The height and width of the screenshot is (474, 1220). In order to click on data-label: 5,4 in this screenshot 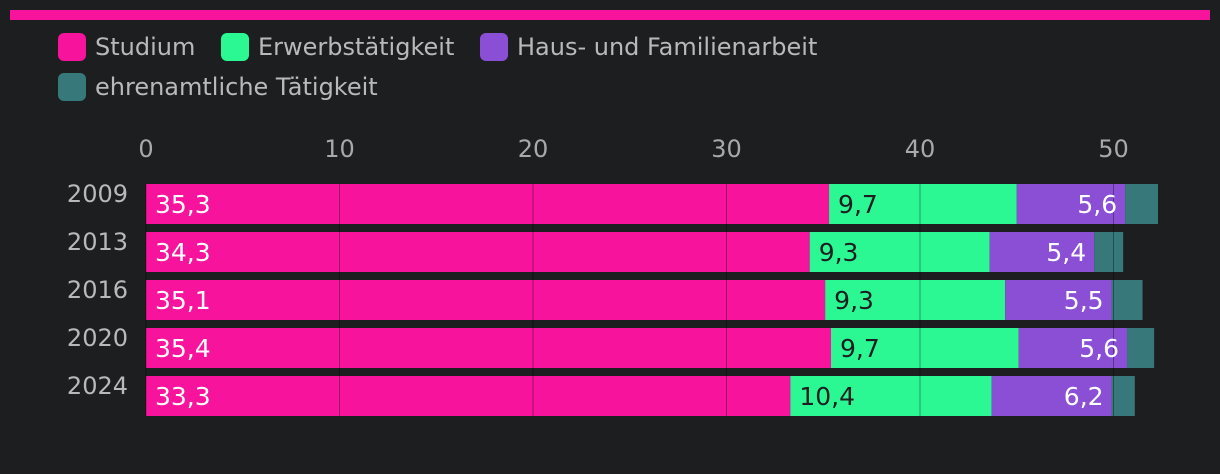, I will do `click(1066, 252)`.